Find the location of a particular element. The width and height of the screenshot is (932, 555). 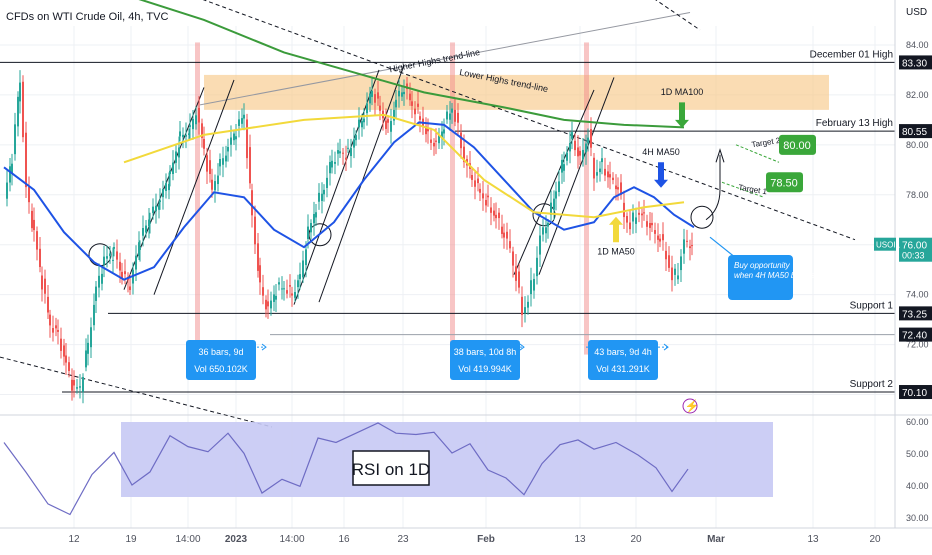

ma100-label: 1D MA100 is located at coordinates (682, 92).